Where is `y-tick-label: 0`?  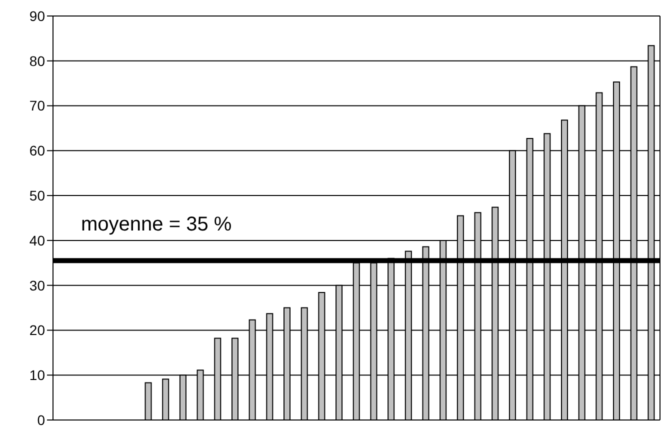
y-tick-label: 0 is located at coordinates (41, 419).